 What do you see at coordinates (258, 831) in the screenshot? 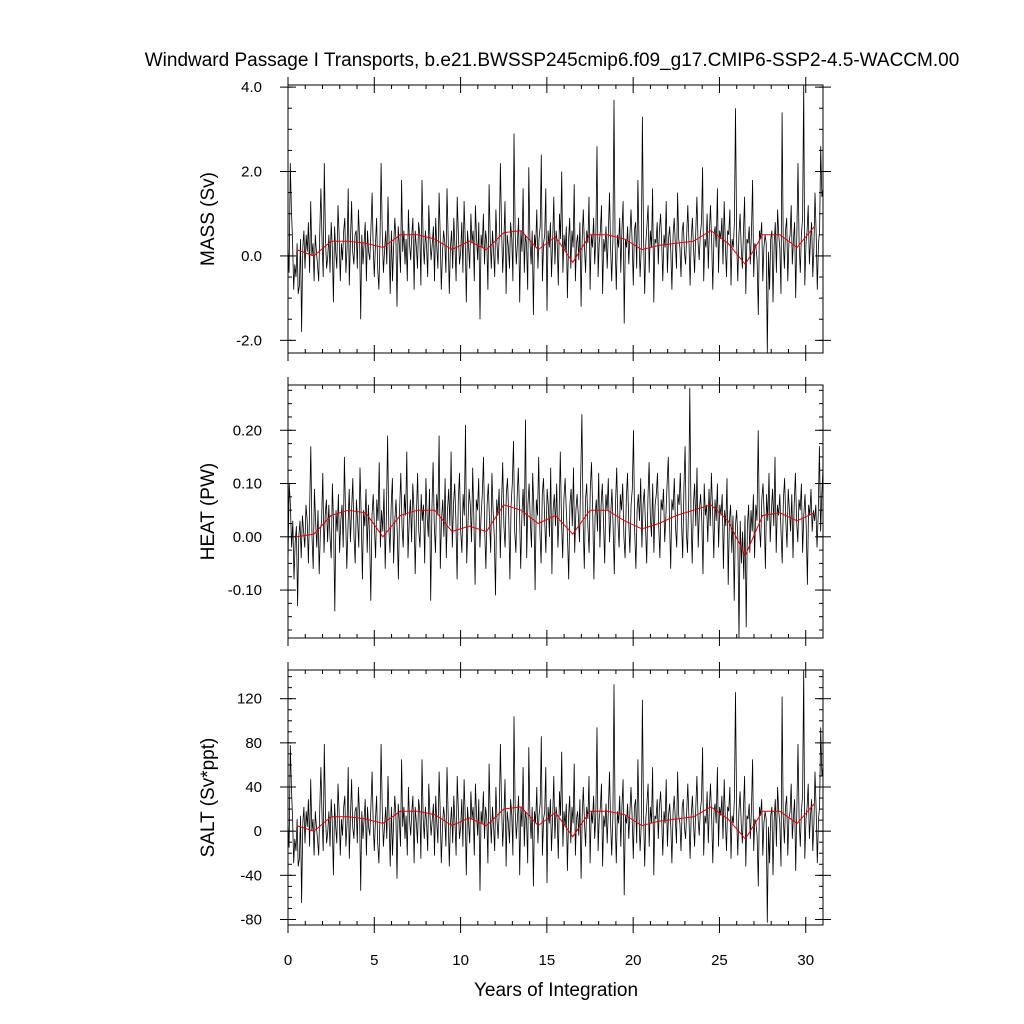
I see `y-tick-label: 0` at bounding box center [258, 831].